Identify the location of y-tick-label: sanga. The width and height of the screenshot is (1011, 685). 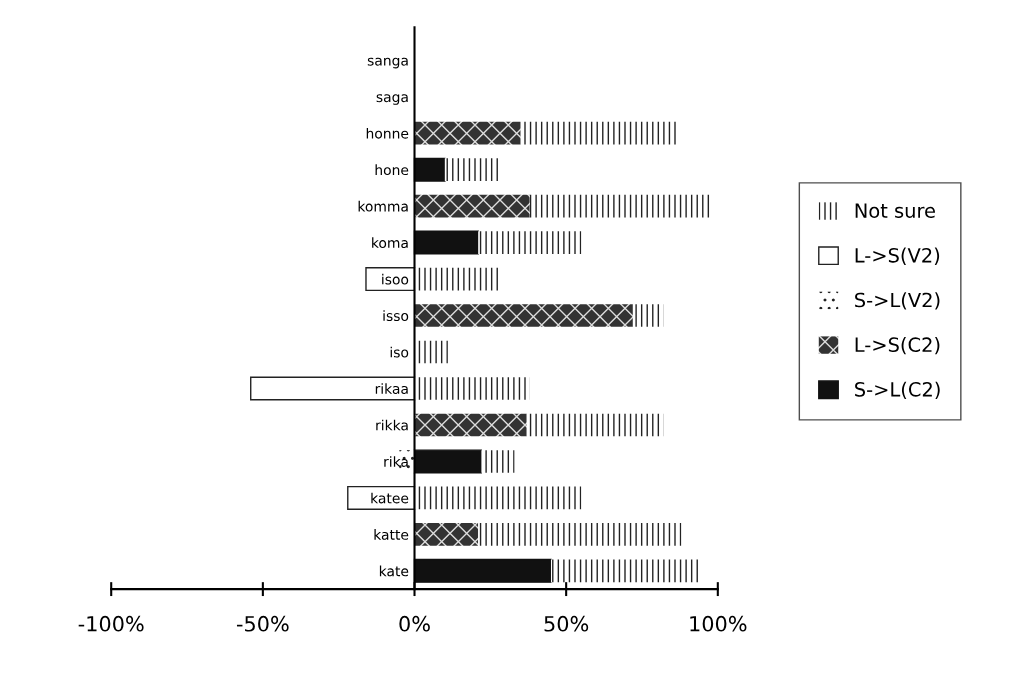
(387, 63).